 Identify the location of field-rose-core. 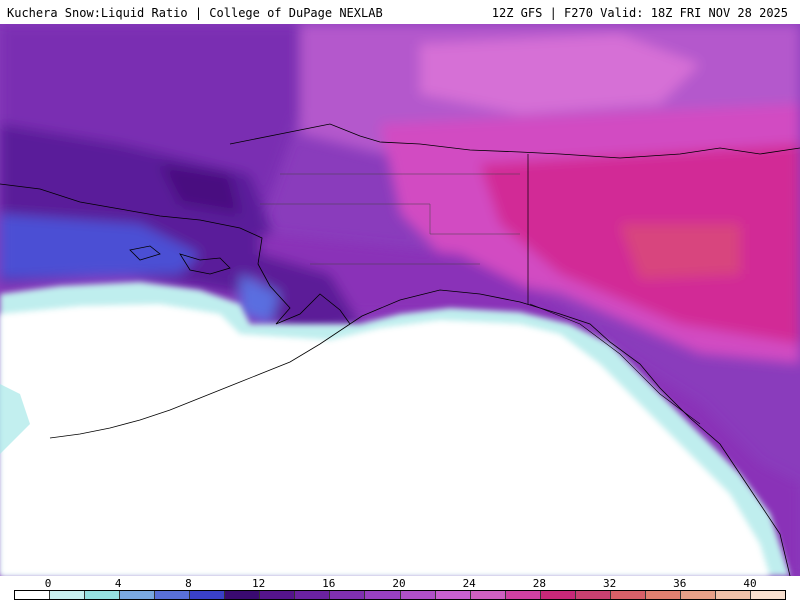
(680, 251).